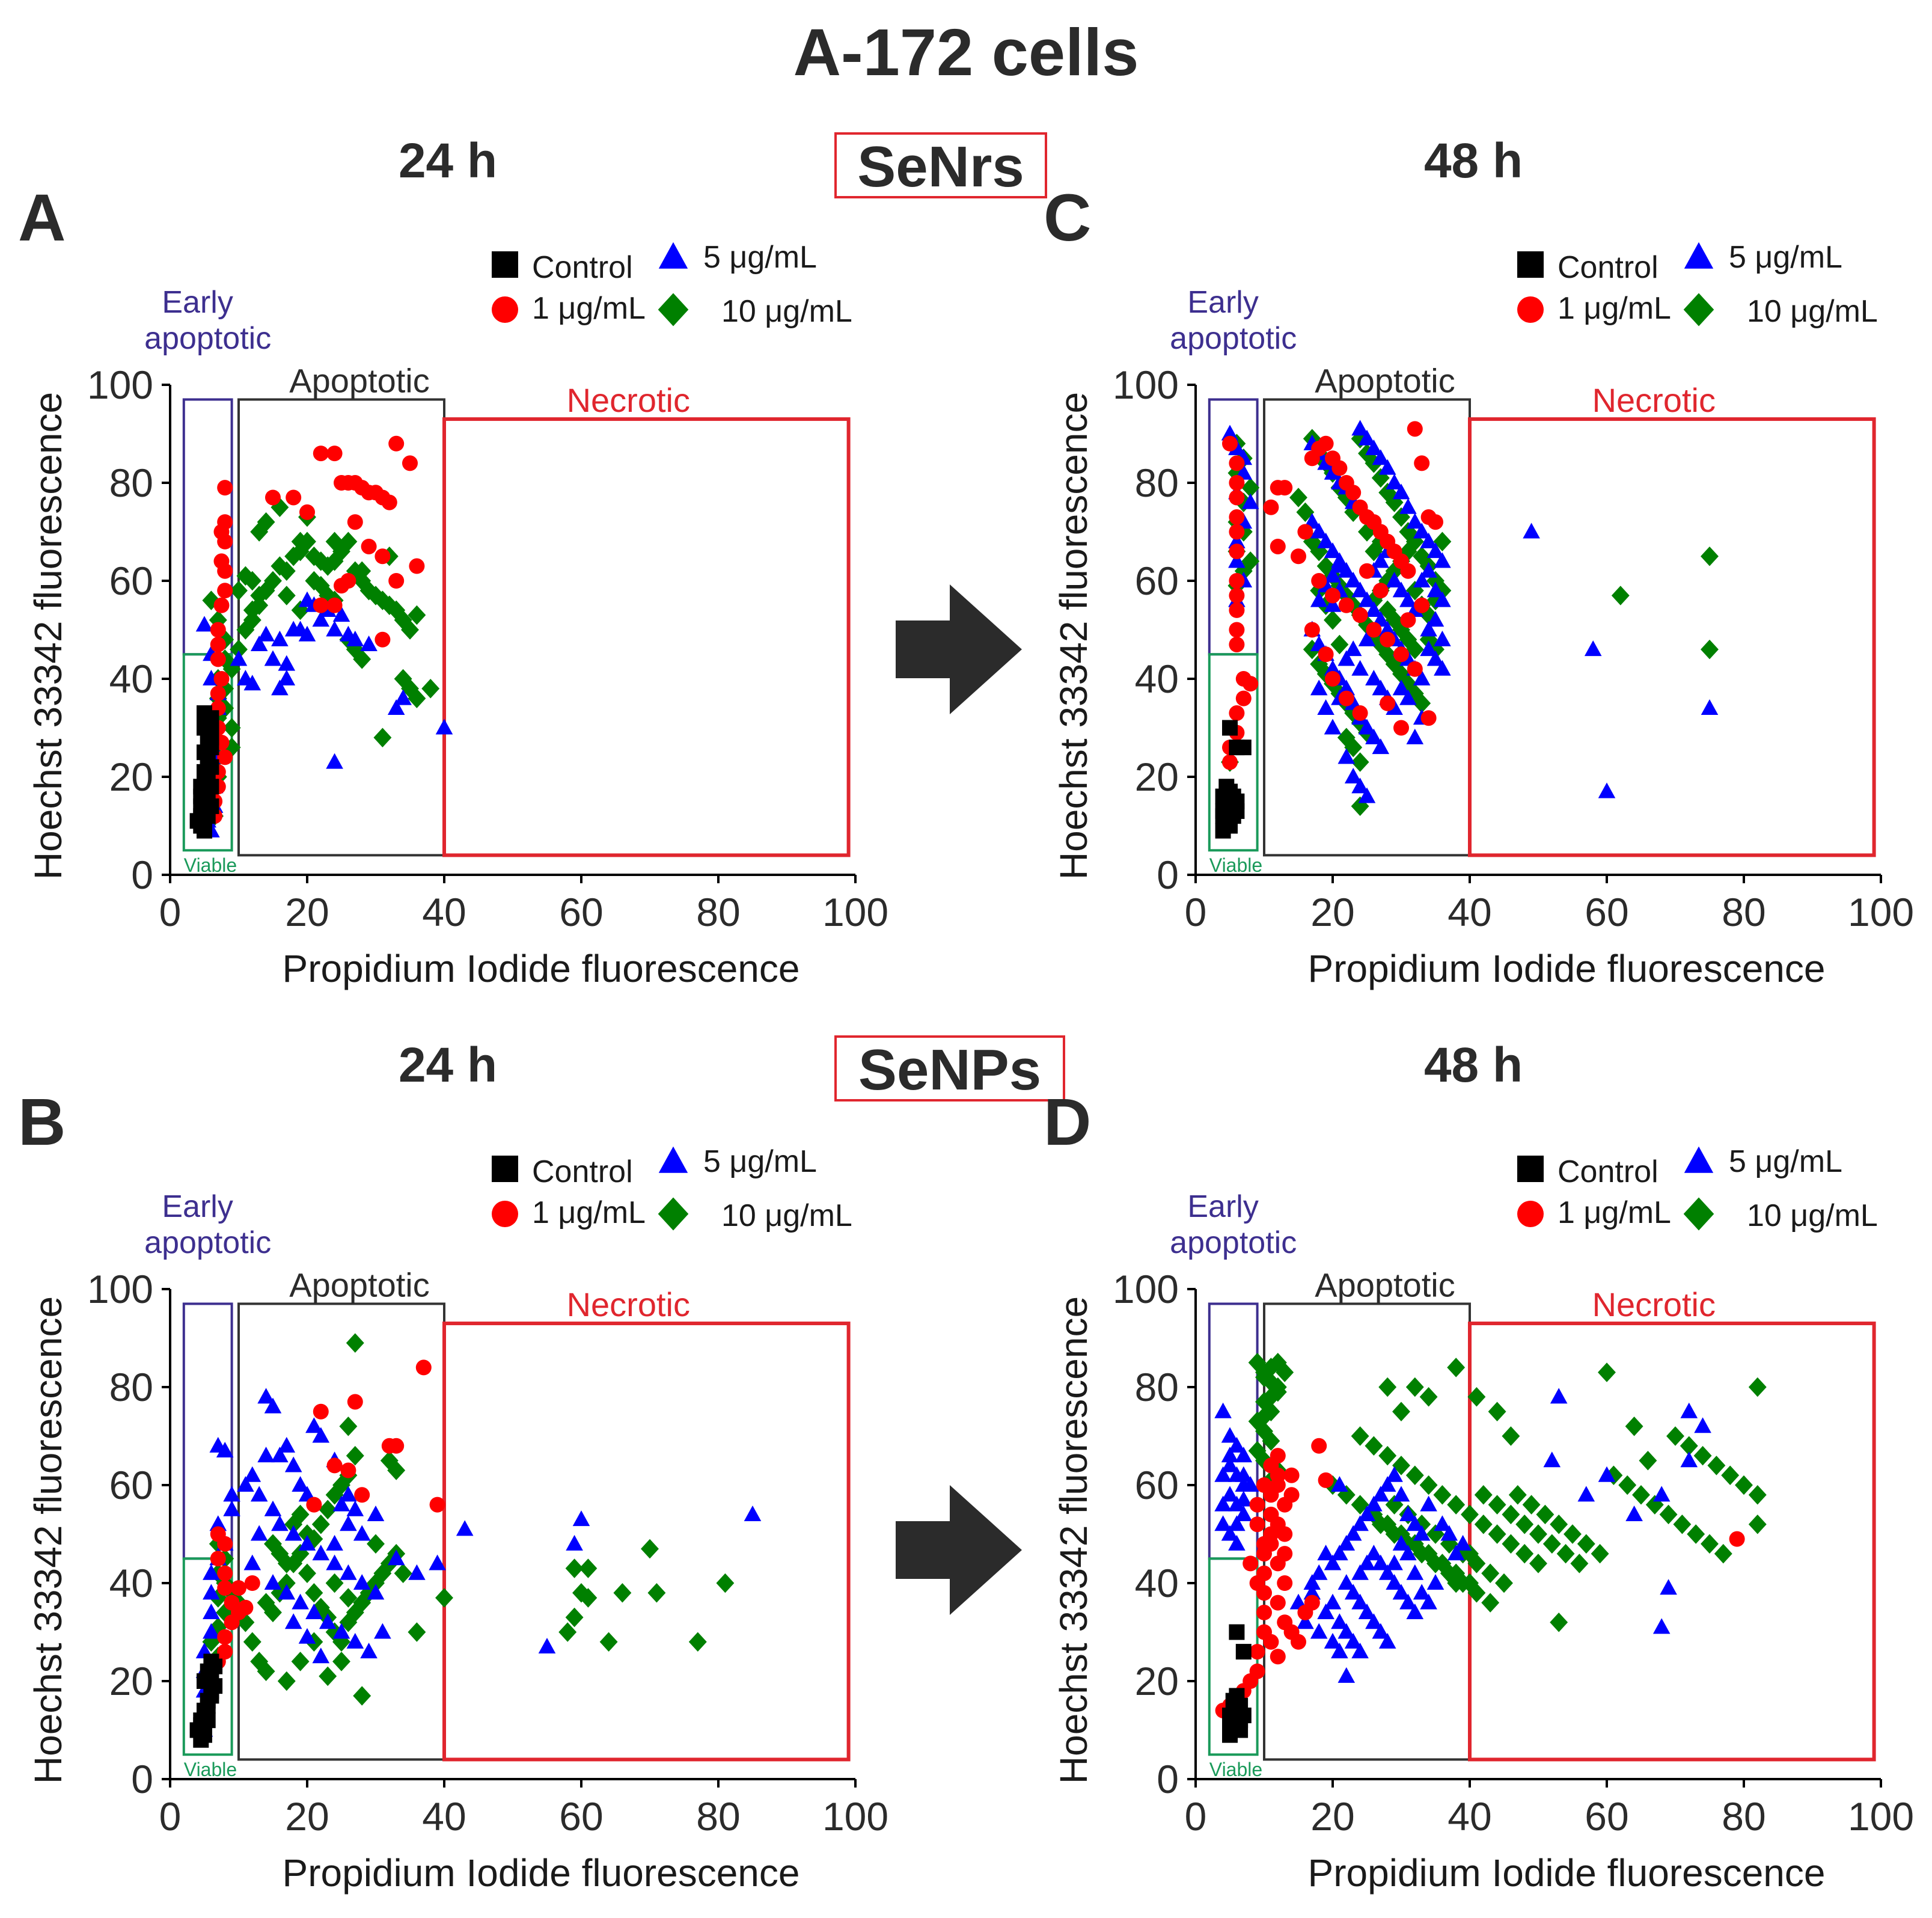 This screenshot has width=1932, height=1918. Describe the element at coordinates (1699, 1160) in the screenshot. I see `legend-marker` at that location.